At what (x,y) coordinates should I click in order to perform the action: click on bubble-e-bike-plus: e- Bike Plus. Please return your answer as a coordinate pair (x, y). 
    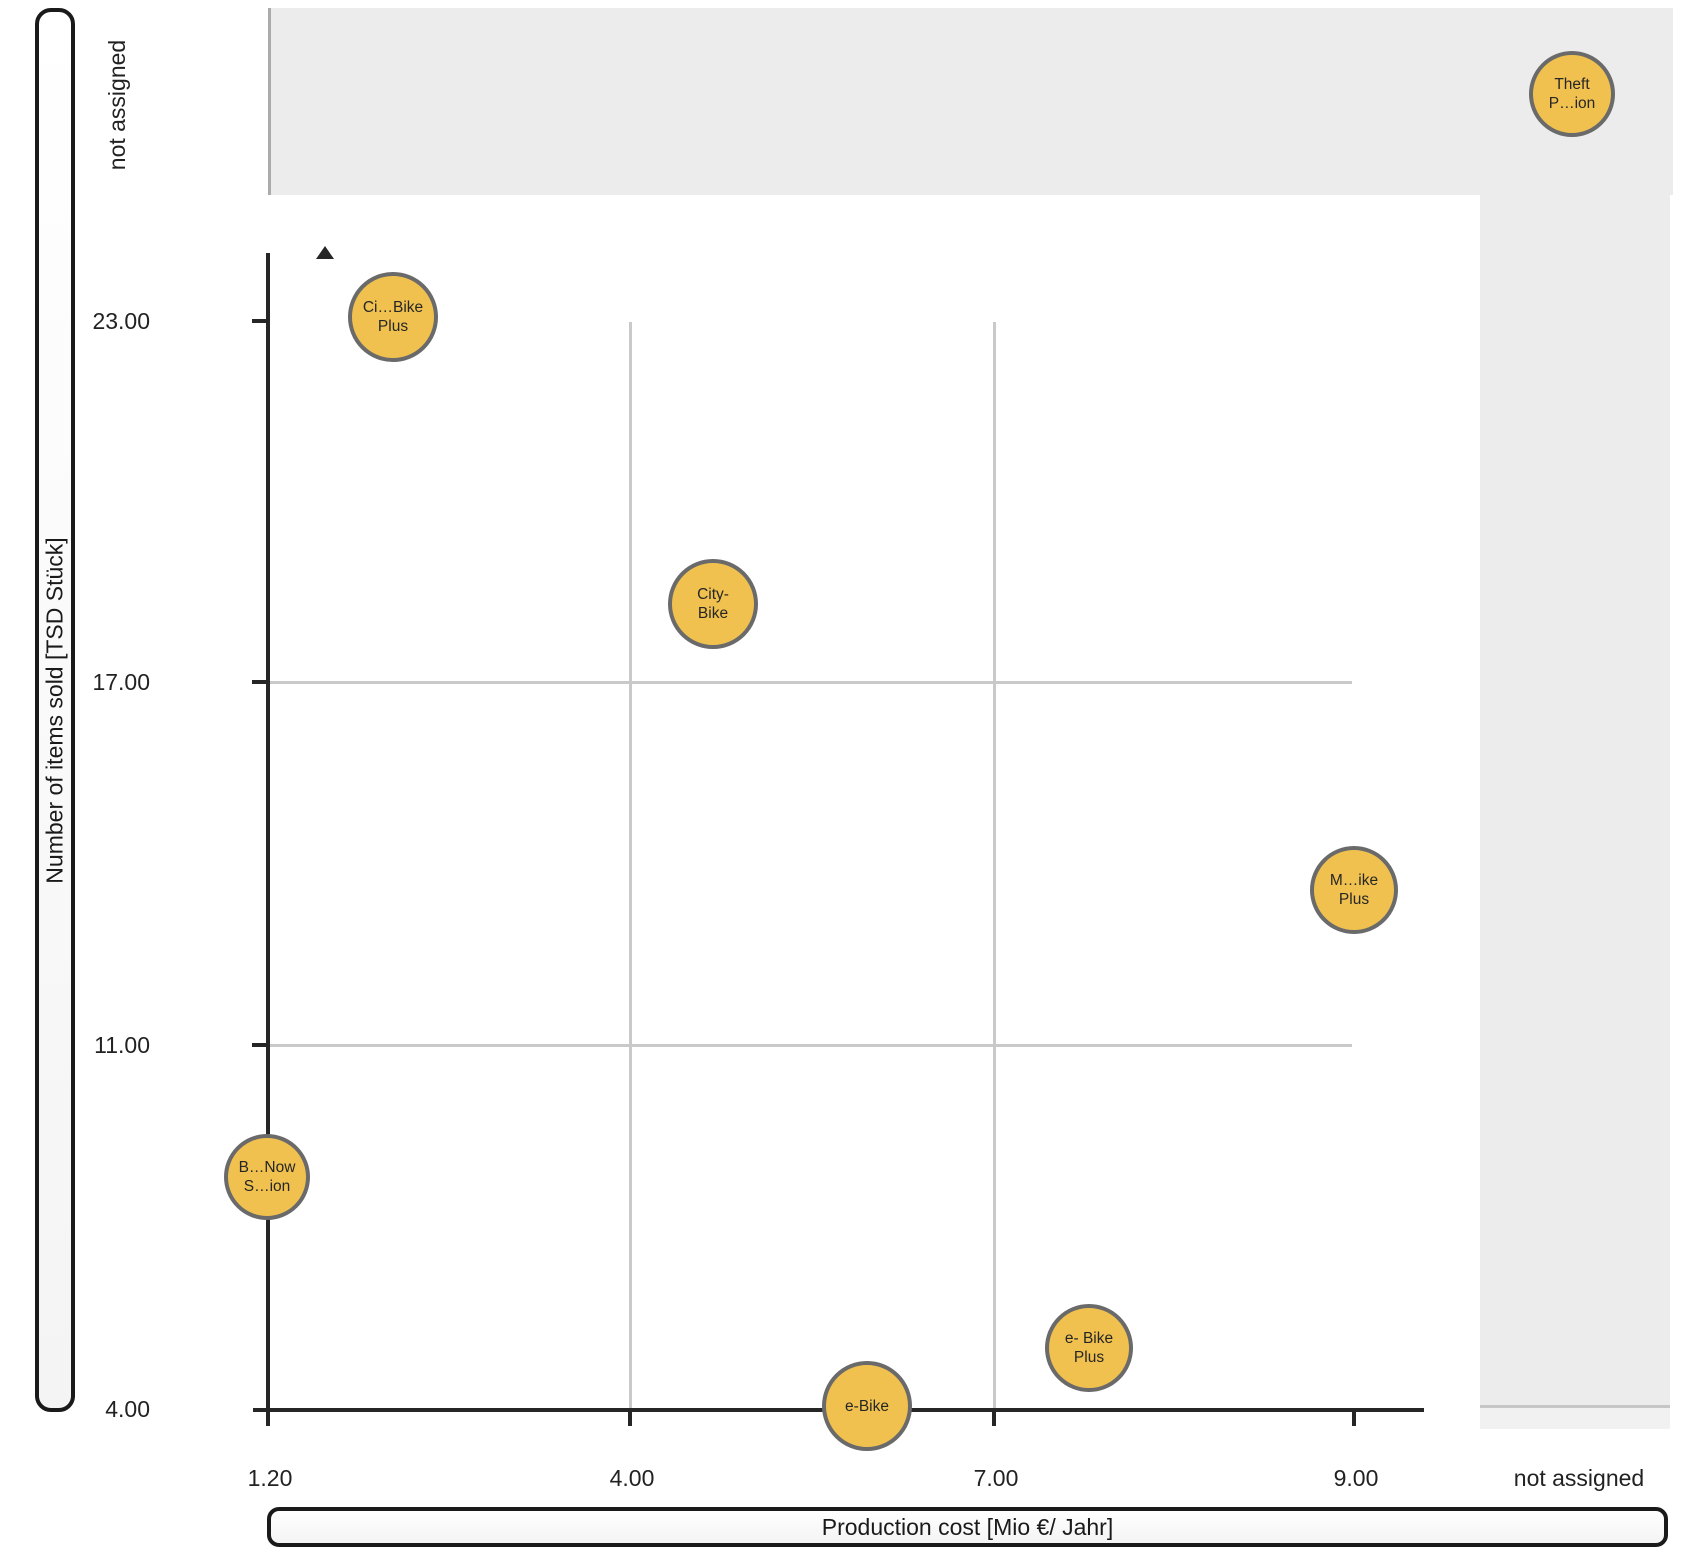
    Looking at the image, I should click on (1089, 1348).